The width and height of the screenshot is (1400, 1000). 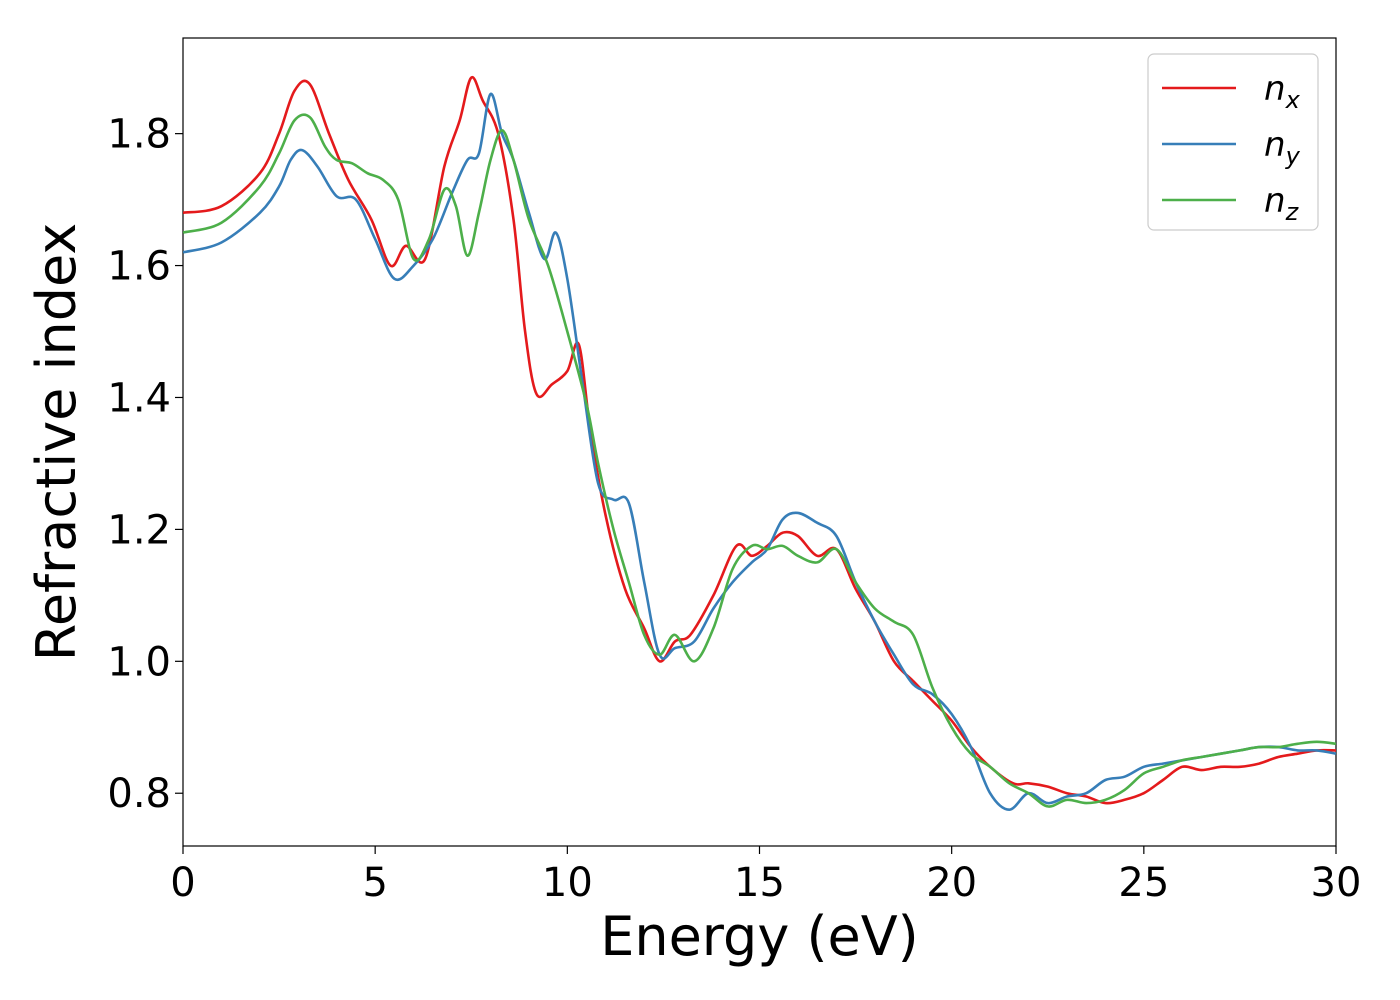 What do you see at coordinates (139, 794) in the screenshot?
I see `y-tick-label: 0.8` at bounding box center [139, 794].